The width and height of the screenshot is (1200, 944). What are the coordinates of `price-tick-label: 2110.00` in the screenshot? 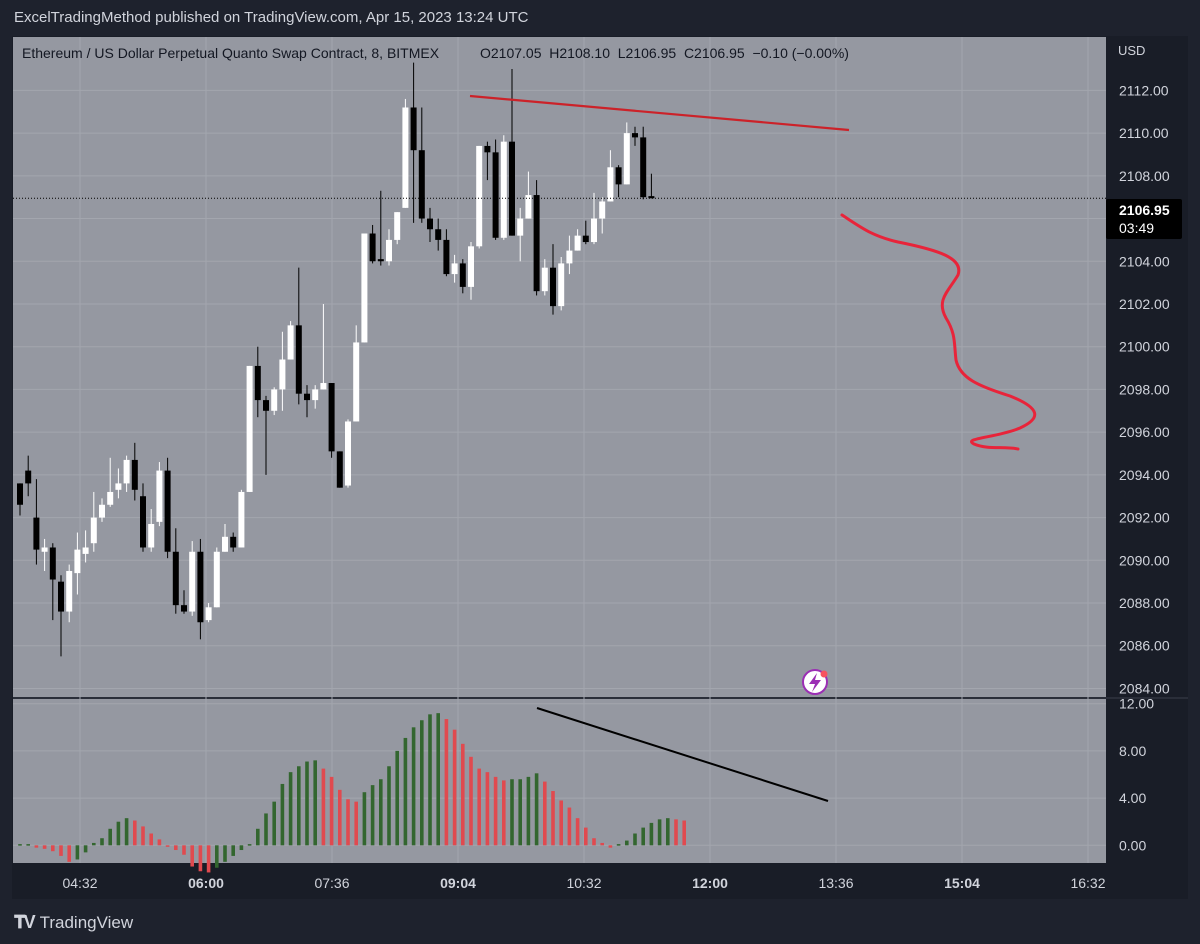 It's located at (1144, 133).